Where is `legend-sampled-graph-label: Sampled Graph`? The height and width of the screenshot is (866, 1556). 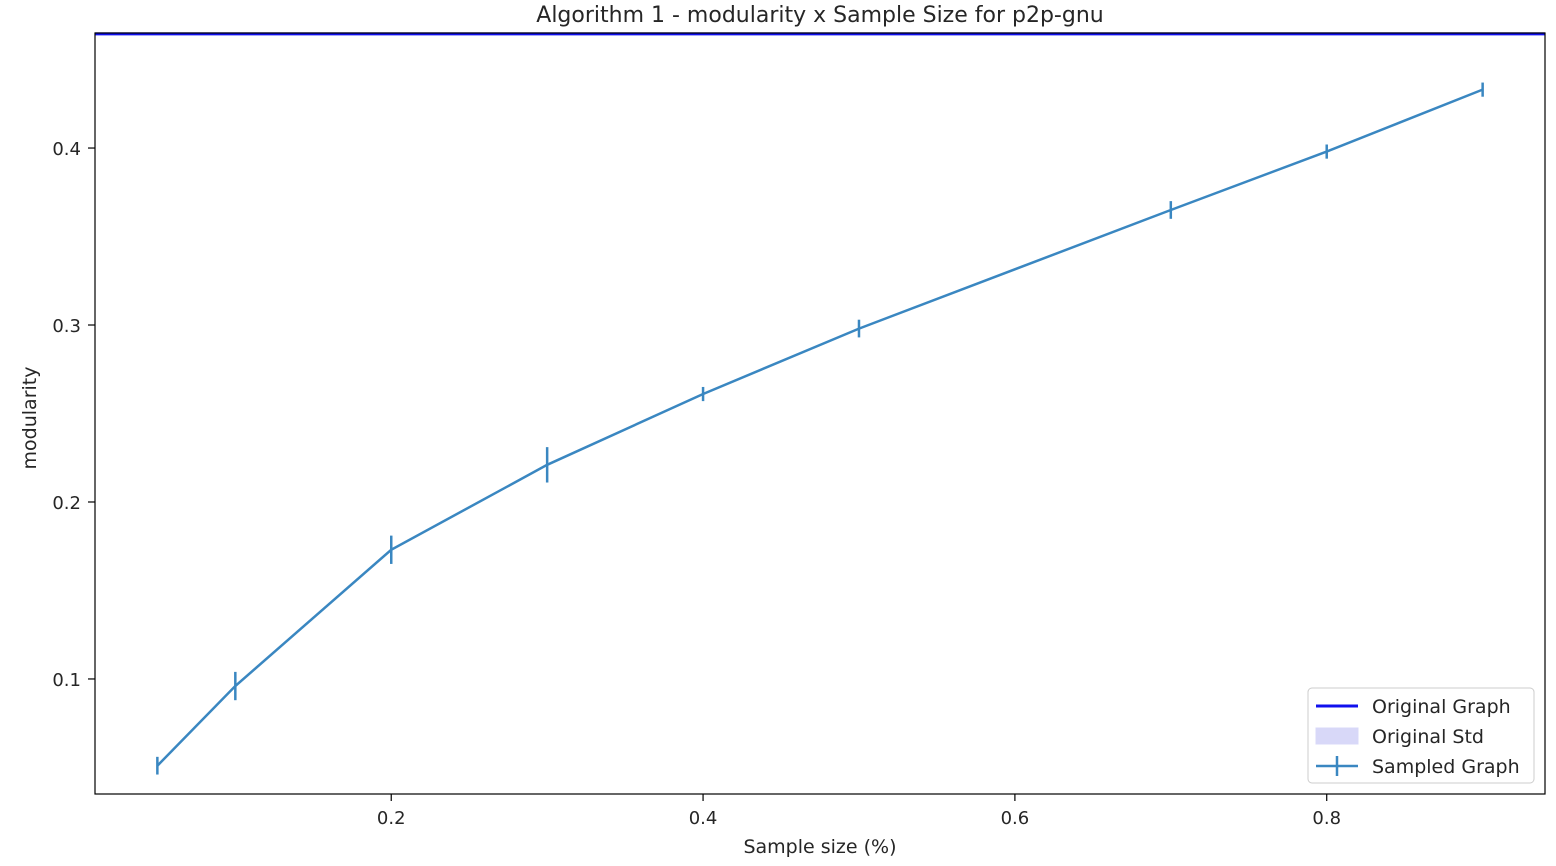
legend-sampled-graph-label: Sampled Graph is located at coordinates (1446, 767).